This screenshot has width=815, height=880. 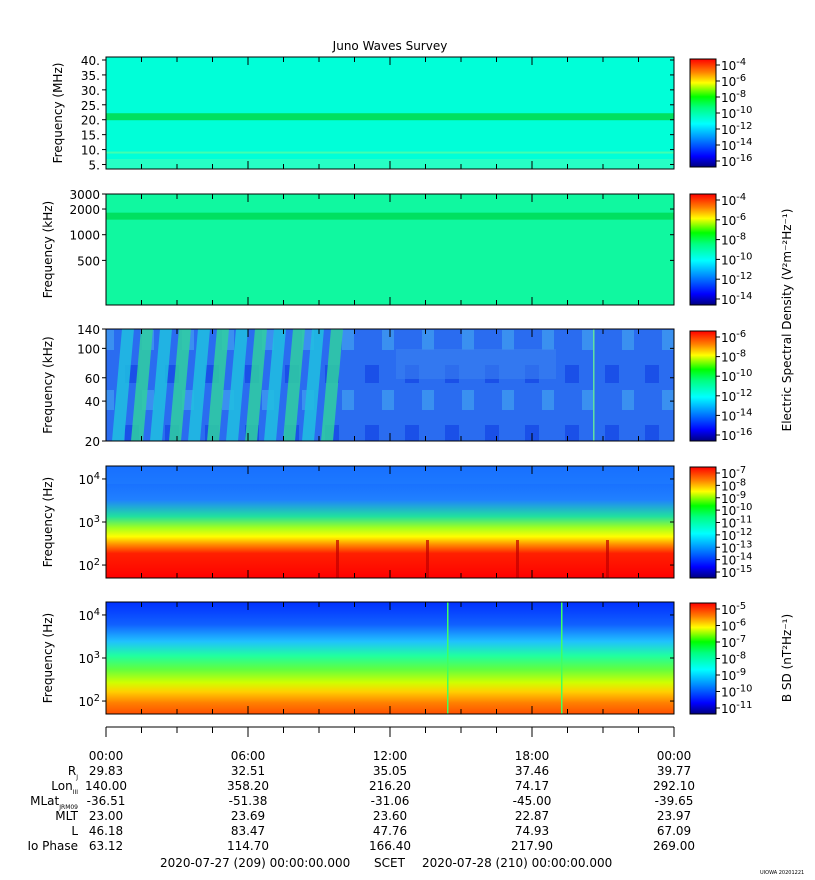 What do you see at coordinates (733, 473) in the screenshot?
I see `colorbar-tick-label: 10⁻⁷` at bounding box center [733, 473].